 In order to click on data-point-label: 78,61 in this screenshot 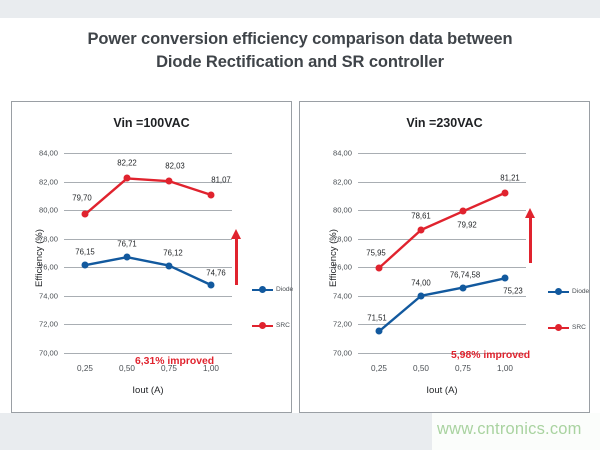, I will do `click(421, 216)`.